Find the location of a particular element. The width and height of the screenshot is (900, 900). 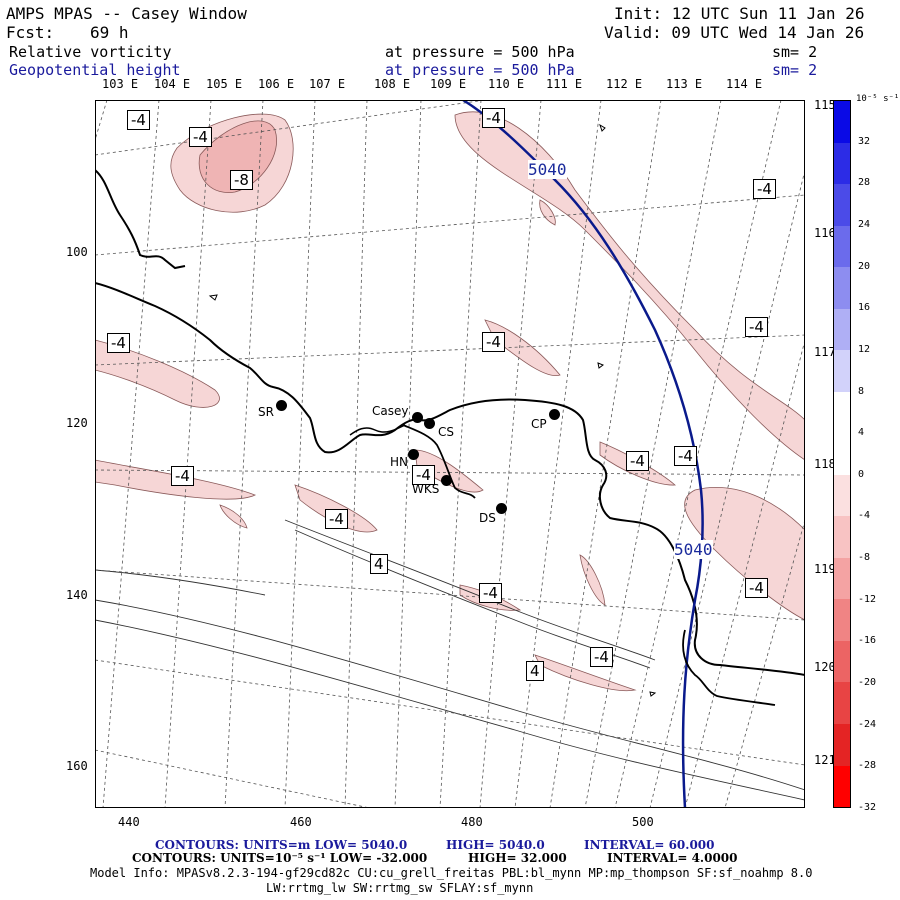

height-contour-interval: INTERVAL= 60.000 is located at coordinates (649, 845).